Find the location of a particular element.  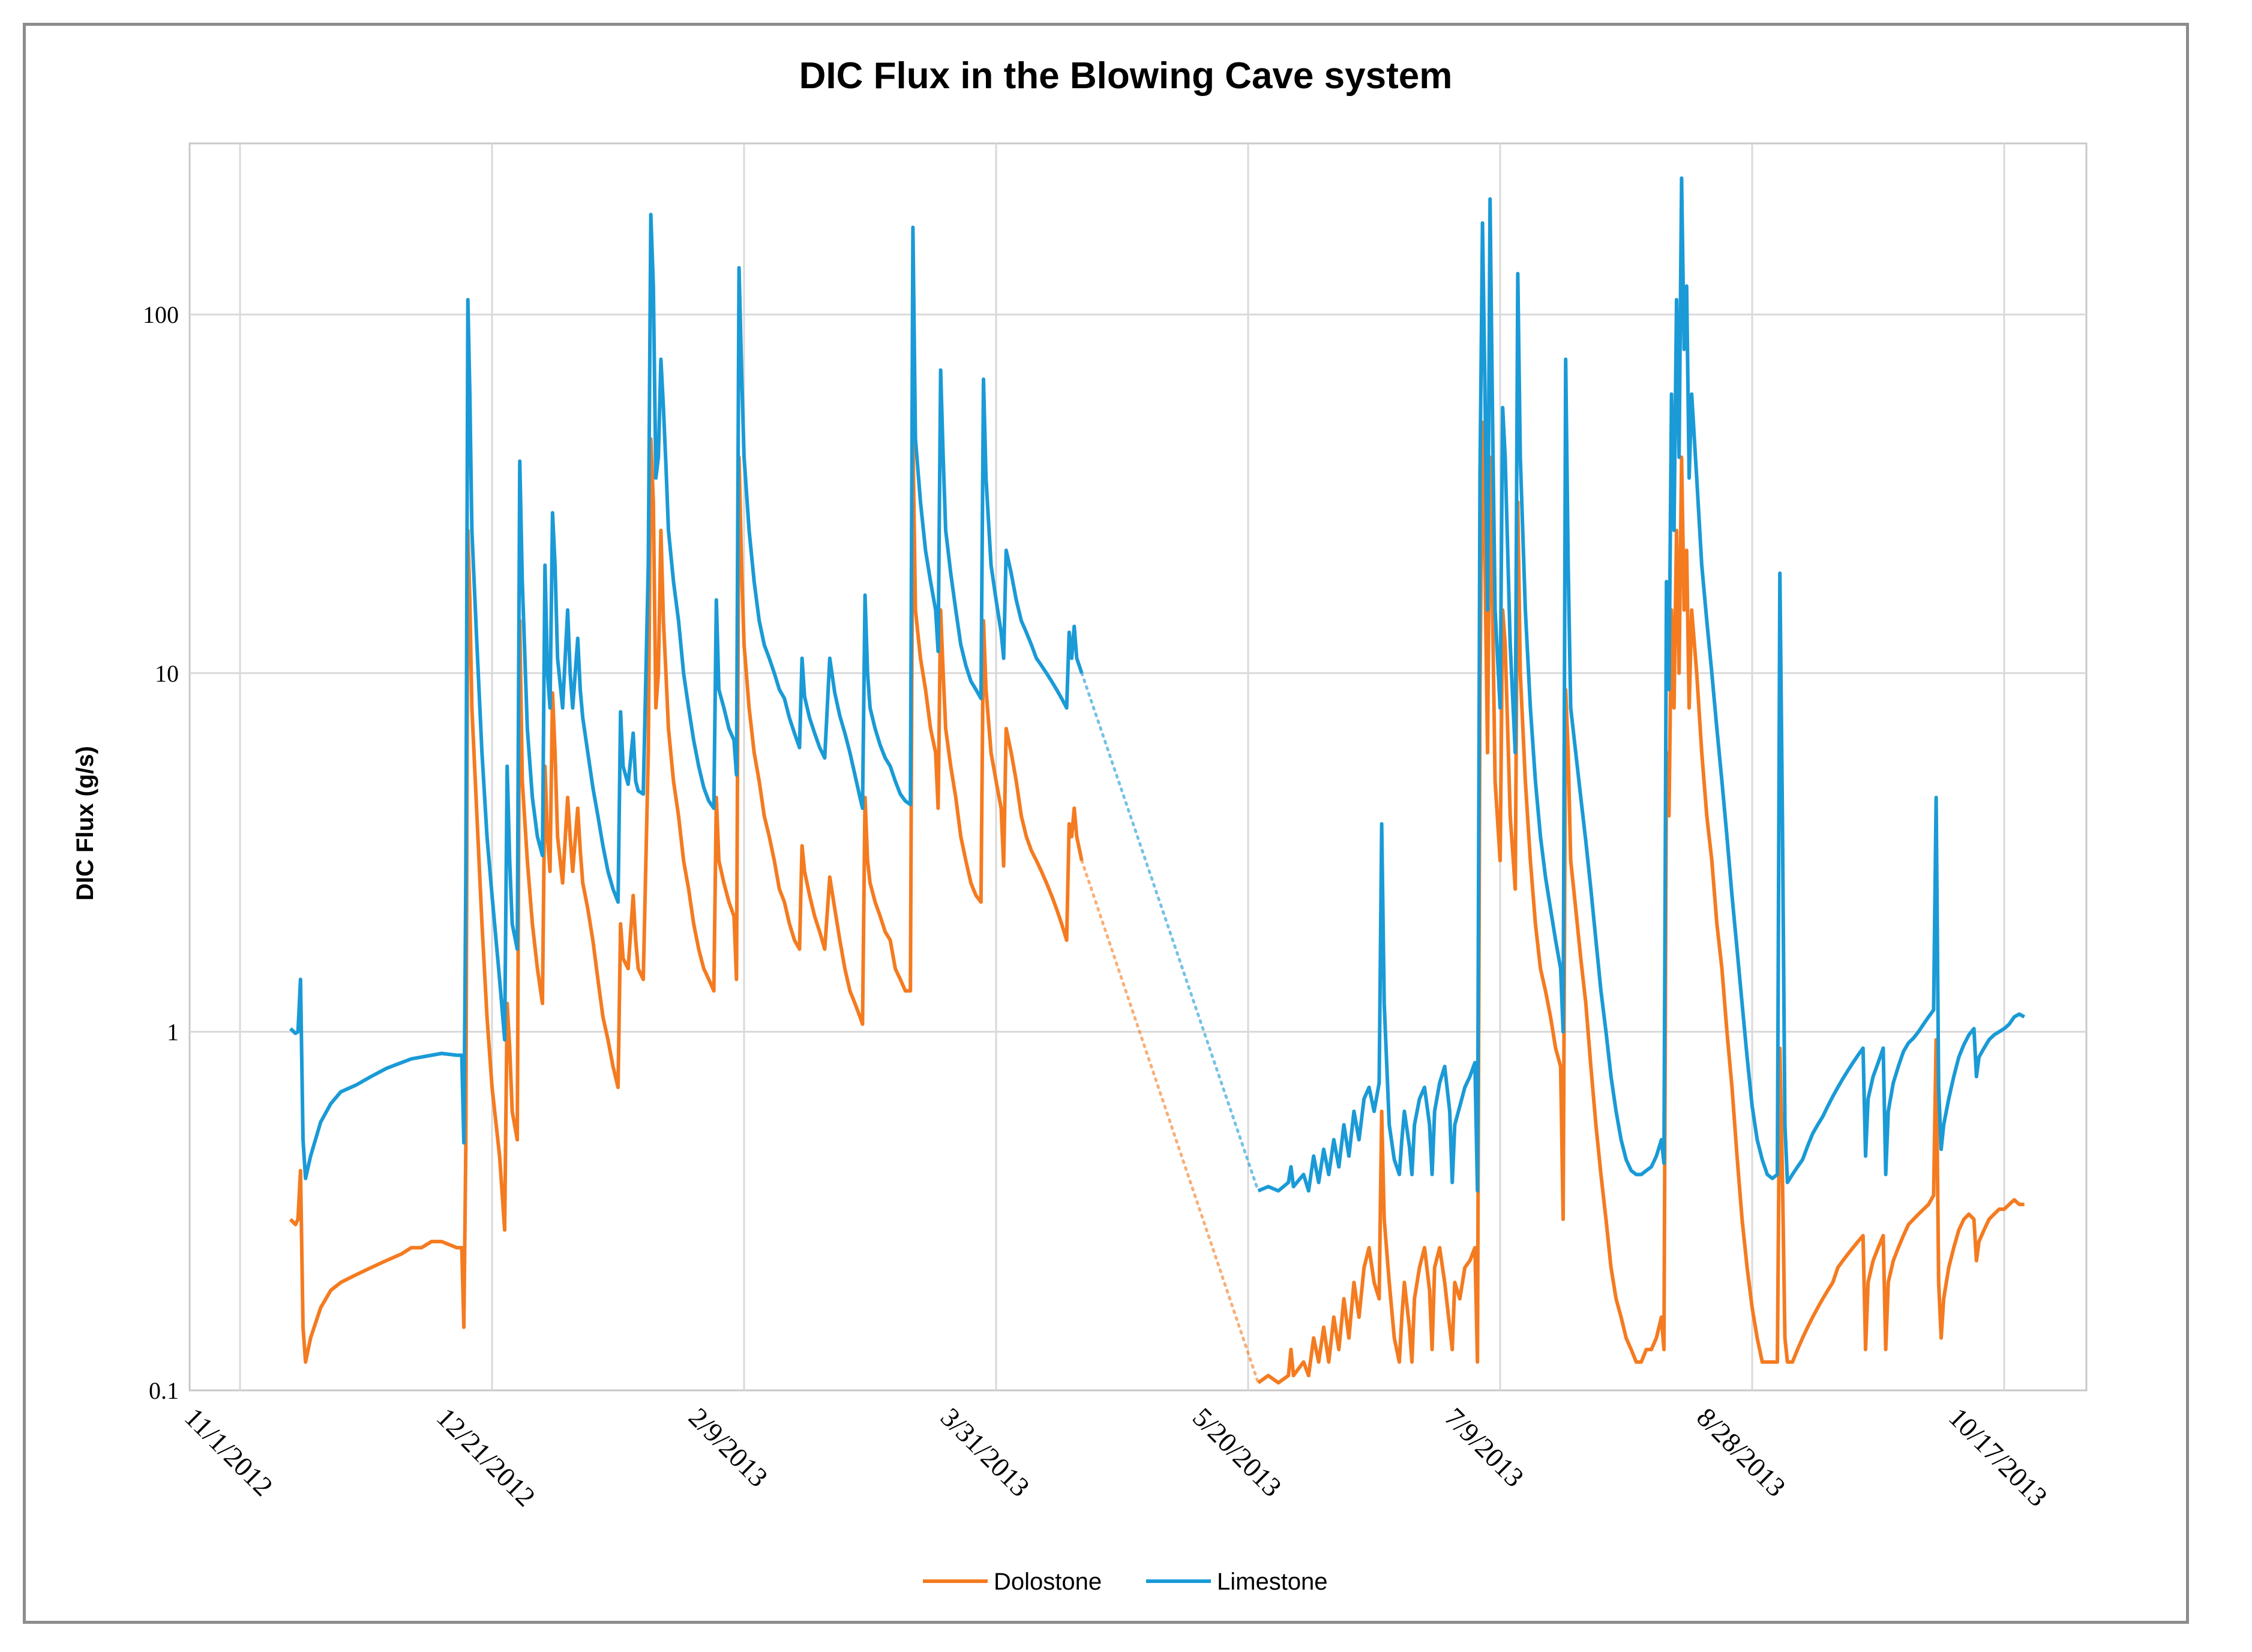

series-gap-dolostone is located at coordinates (1170, 1121).